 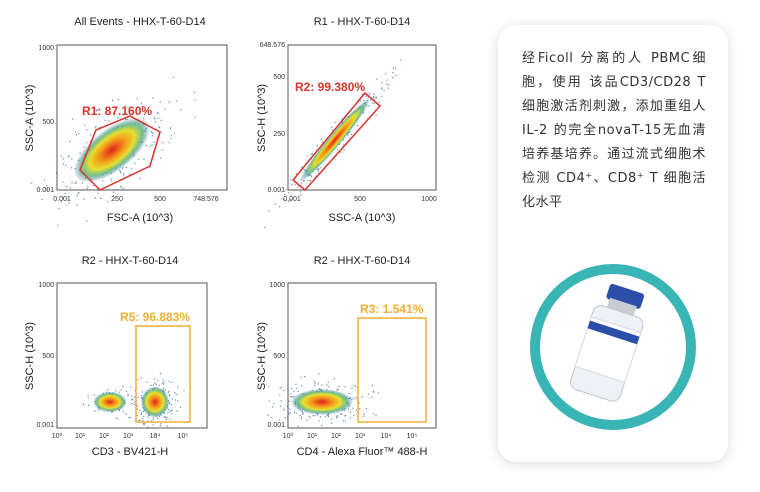 What do you see at coordinates (117, 111) in the screenshot?
I see `gate-label: R1: 87.160%` at bounding box center [117, 111].